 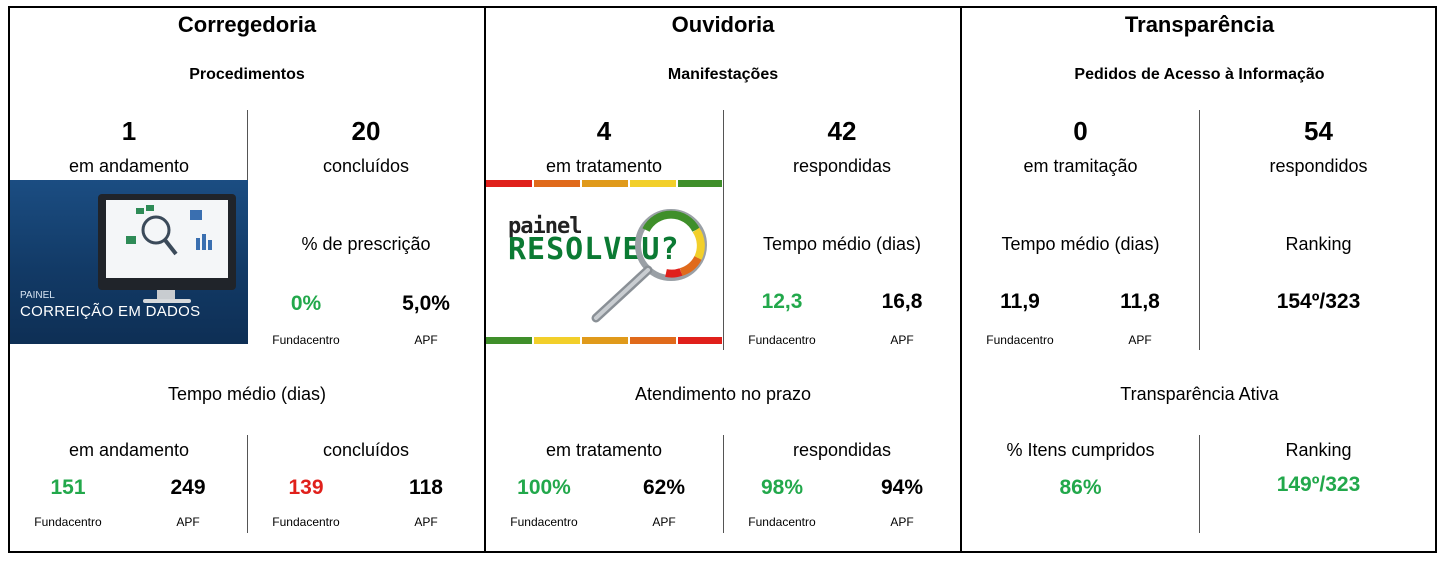 I want to click on em-tramitacao-label: em tramitação, so click(x=1080, y=166).